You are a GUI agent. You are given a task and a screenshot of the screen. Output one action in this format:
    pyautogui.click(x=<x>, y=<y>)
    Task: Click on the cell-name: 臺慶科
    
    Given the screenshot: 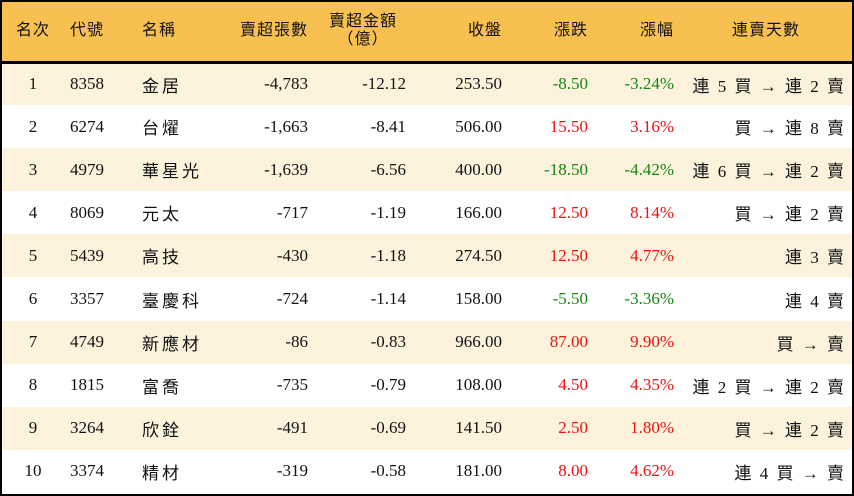 What is the action you would take?
    pyautogui.click(x=172, y=301)
    